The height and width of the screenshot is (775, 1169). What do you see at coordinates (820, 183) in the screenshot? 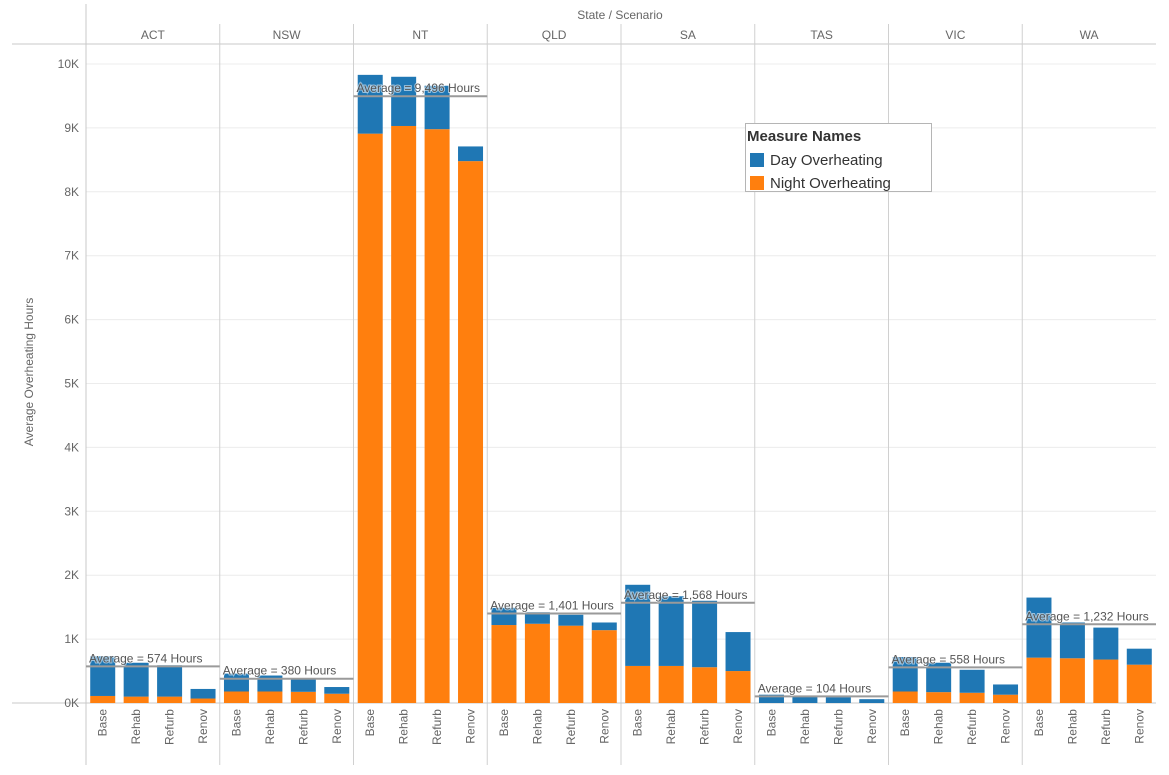
I see `legend-item-night-overheating: Night Overheating` at bounding box center [820, 183].